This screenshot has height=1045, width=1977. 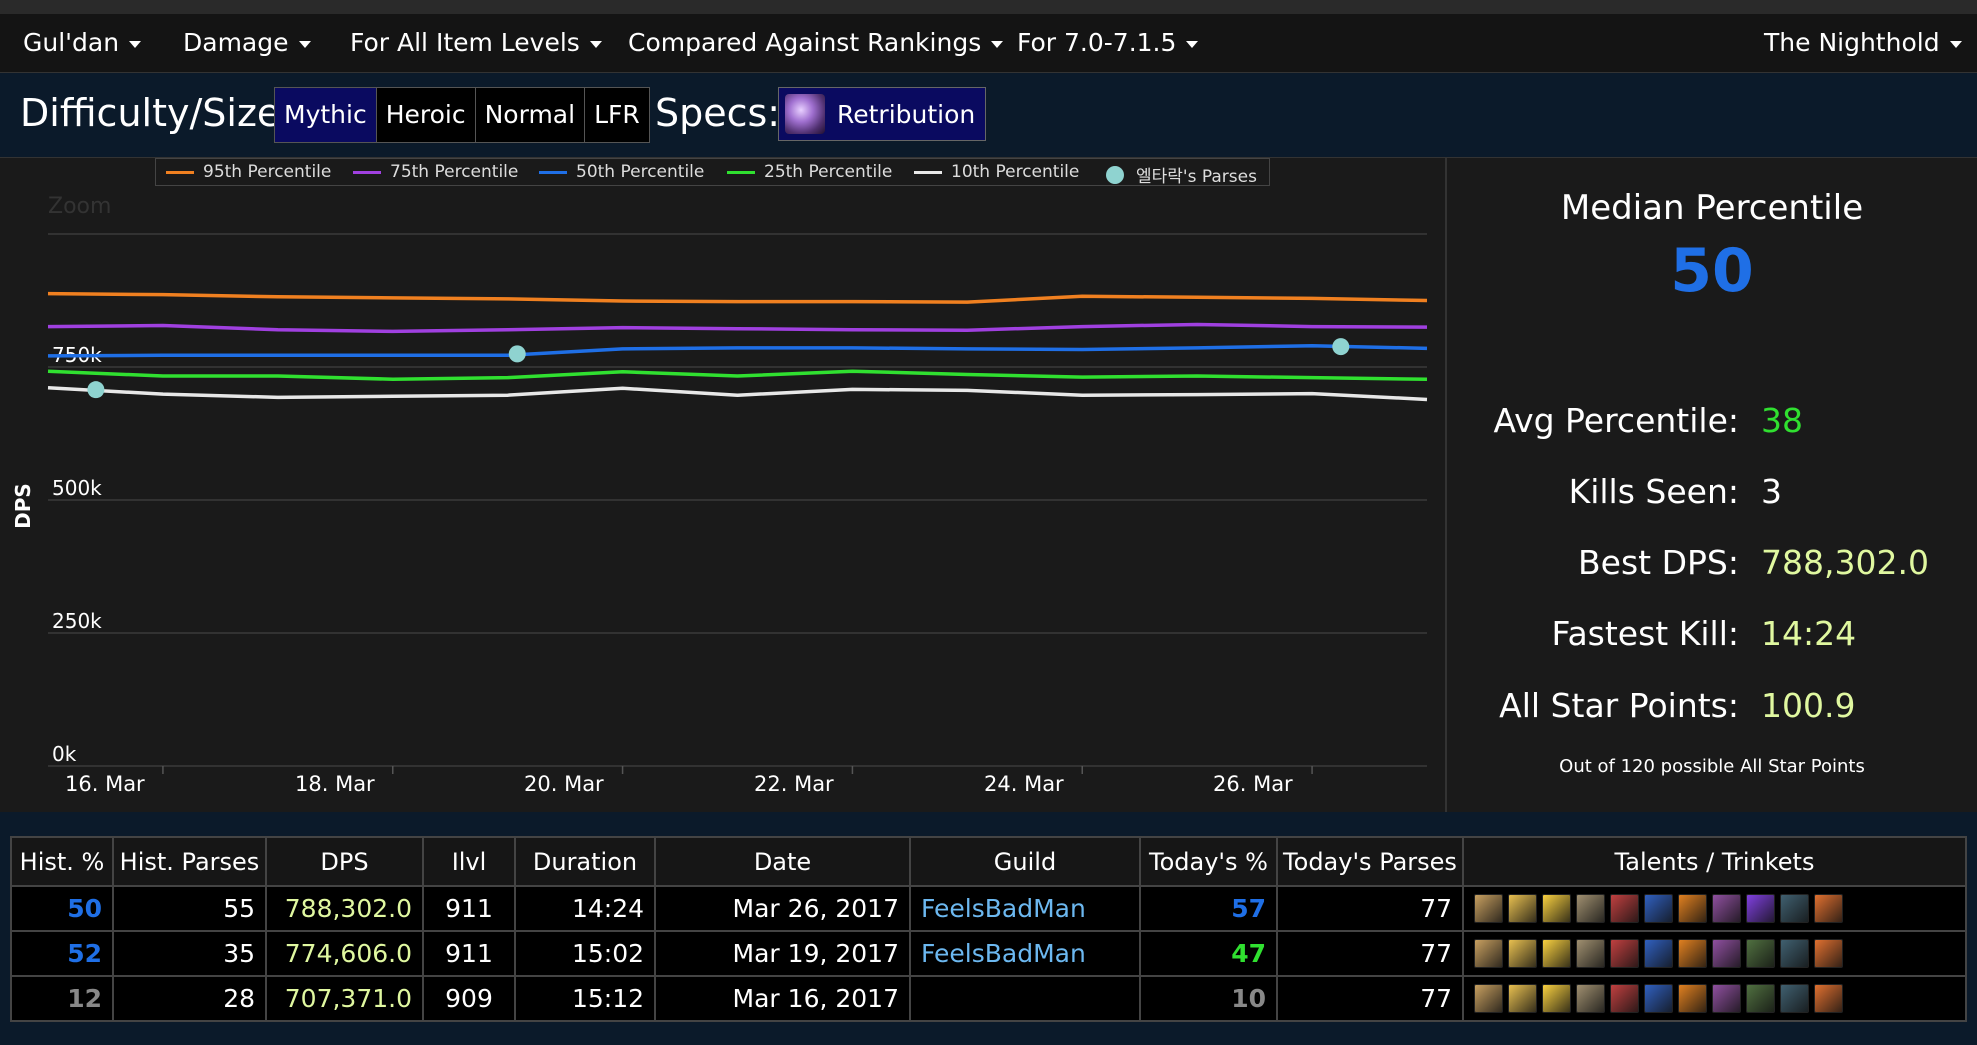 What do you see at coordinates (782, 953) in the screenshot?
I see `date-cell: Mar 19, 2017` at bounding box center [782, 953].